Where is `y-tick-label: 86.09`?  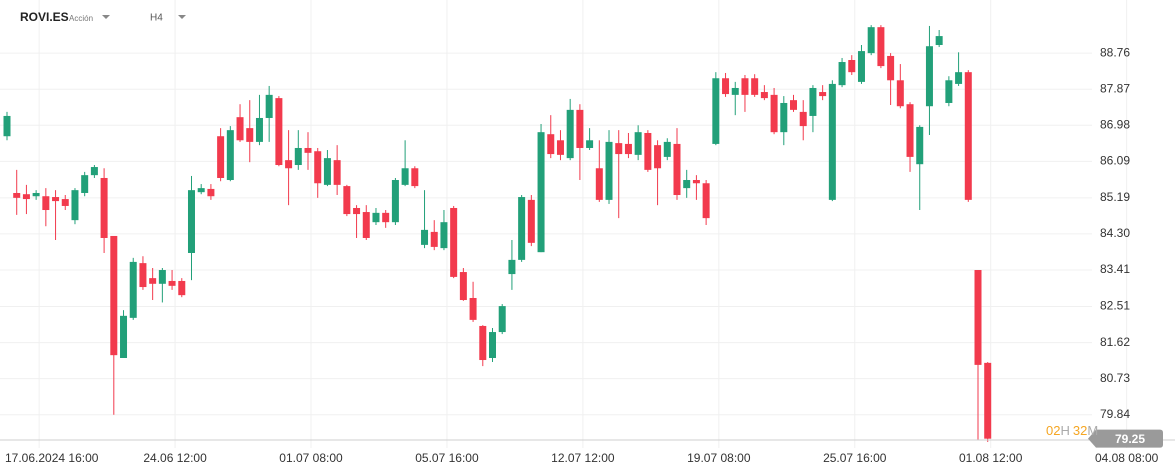
y-tick-label: 86.09 is located at coordinates (1115, 161).